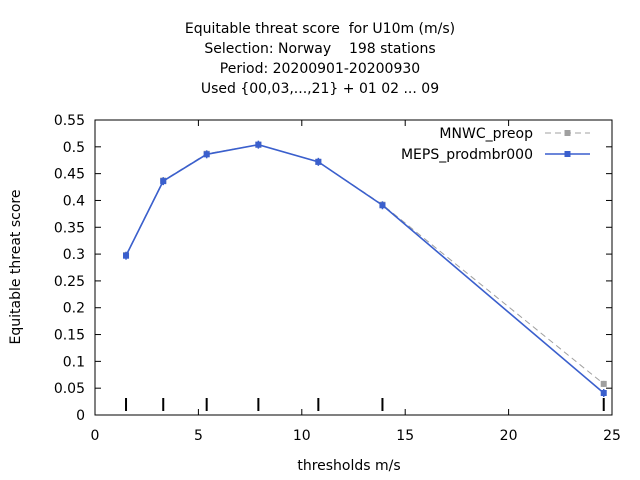  What do you see at coordinates (320, 69) in the screenshot?
I see `title-line-3: Period: 20200901-20200930` at bounding box center [320, 69].